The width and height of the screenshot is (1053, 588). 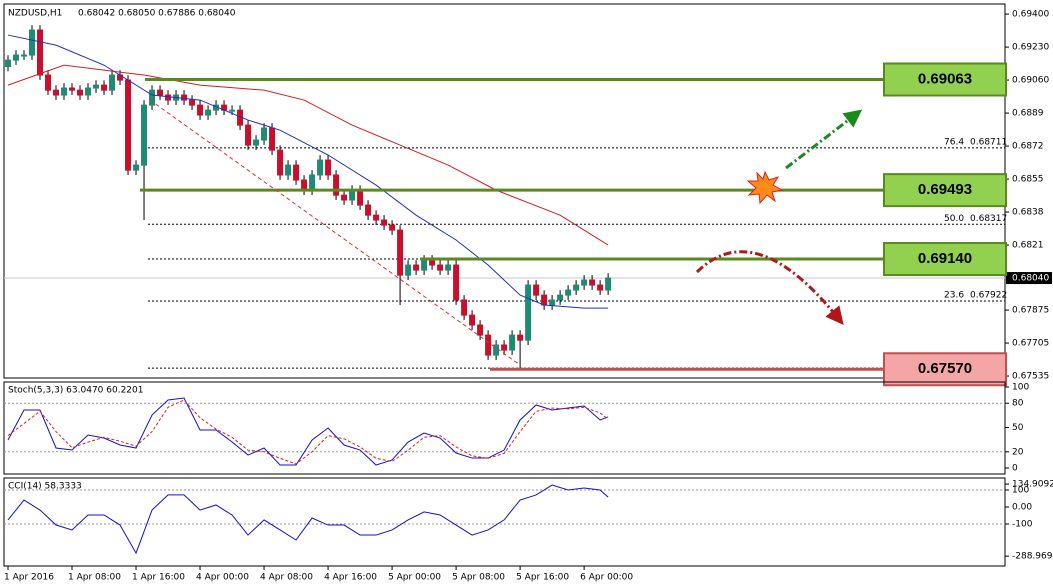 What do you see at coordinates (222, 578) in the screenshot?
I see `x-tick-label: 4 Apr 00:00` at bounding box center [222, 578].